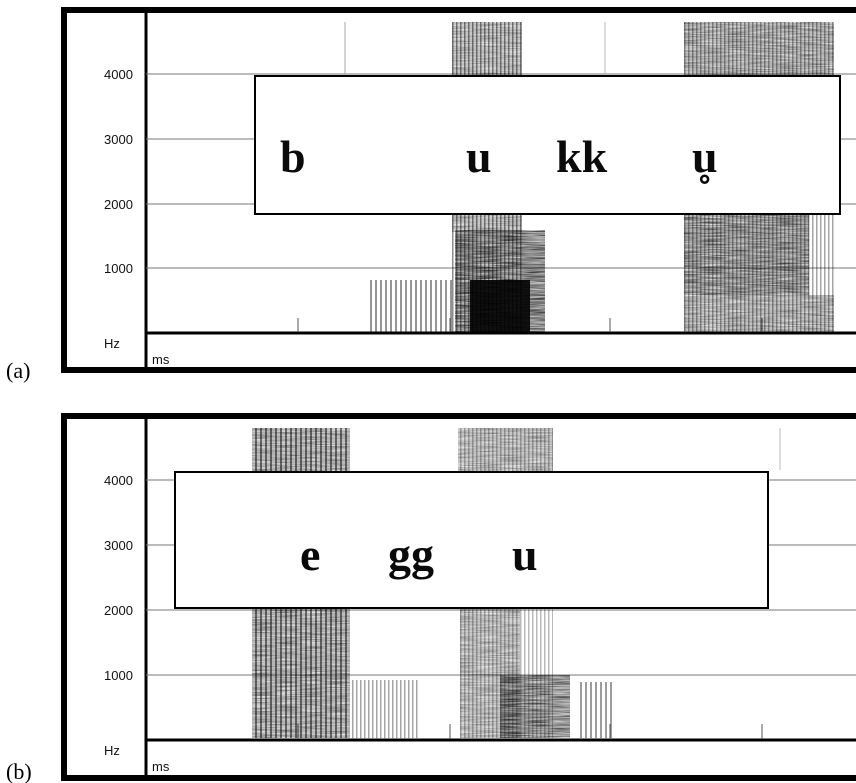  Describe the element at coordinates (471, 540) in the screenshot. I see `panel-b-segment-box` at that location.